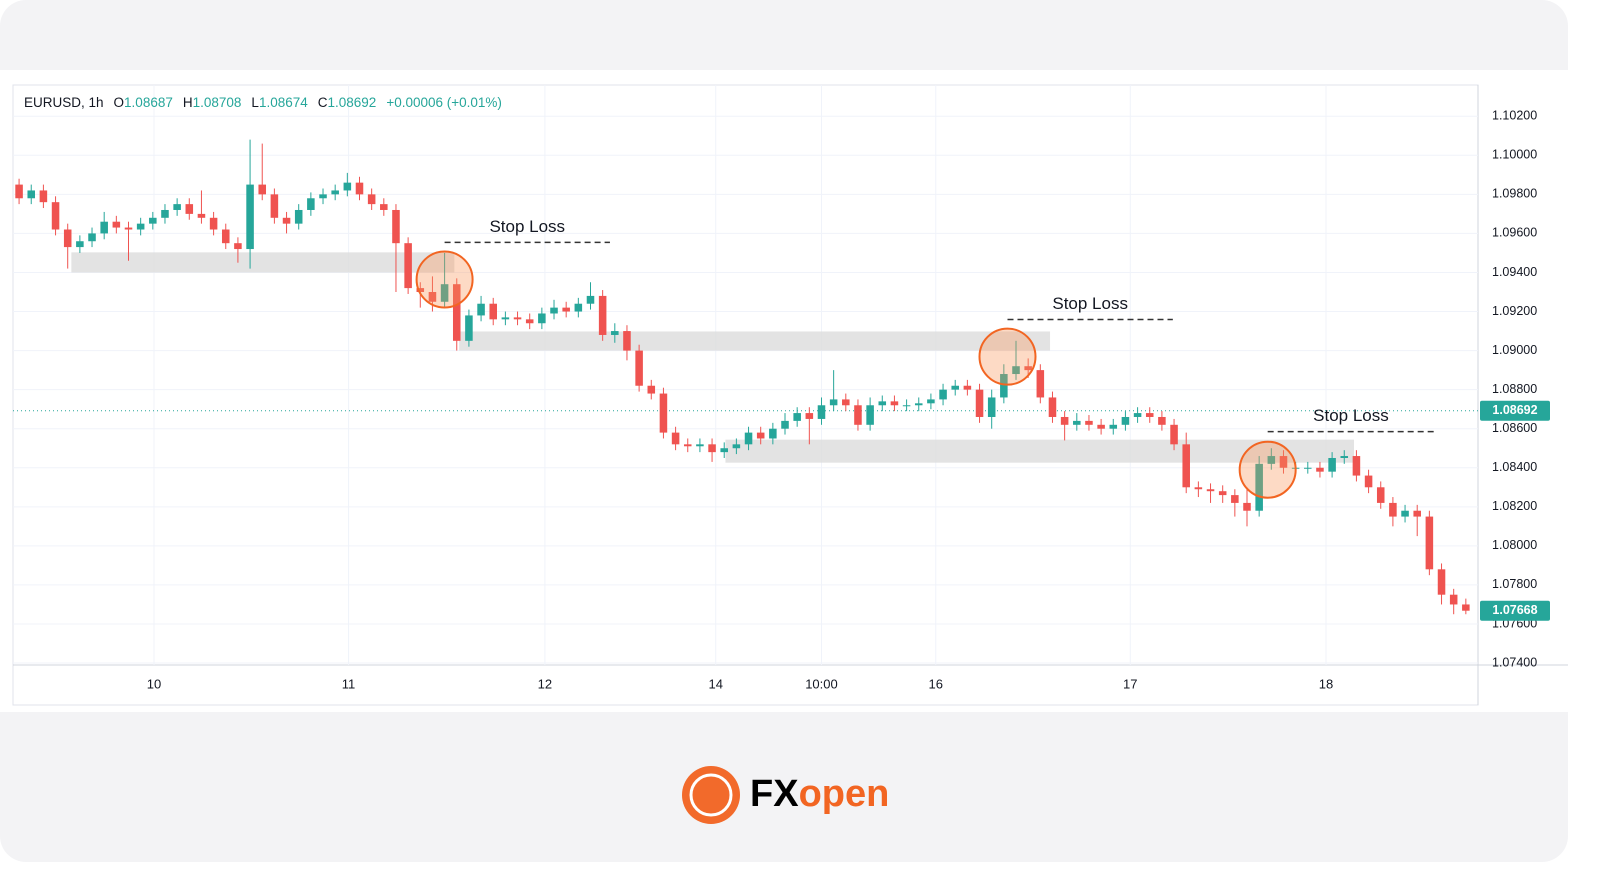 This screenshot has width=1600, height=884. I want to click on header-value: 1.08708, so click(217, 102).